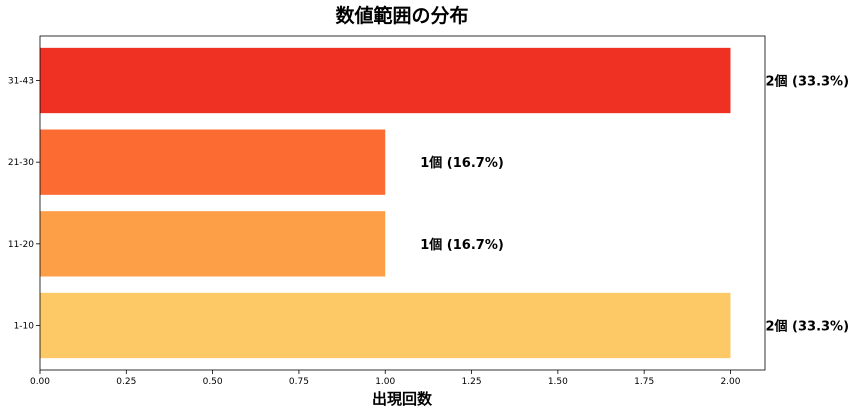 The image size is (848, 415). Describe the element at coordinates (24, 326) in the screenshot. I see `y-tick-label: 1-10` at that location.